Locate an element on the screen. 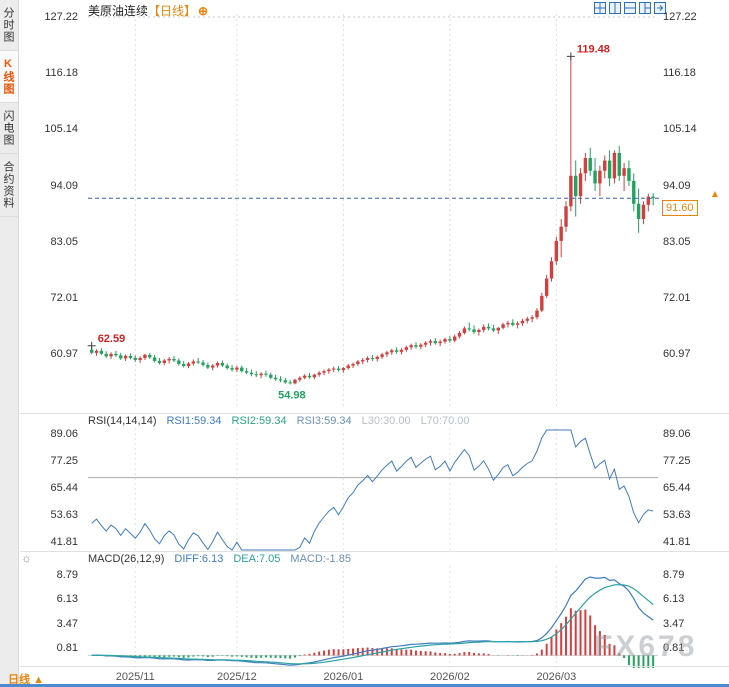 This screenshot has width=729, height=687. rsi-legend-item: RSI3:59.34 is located at coordinates (324, 421).